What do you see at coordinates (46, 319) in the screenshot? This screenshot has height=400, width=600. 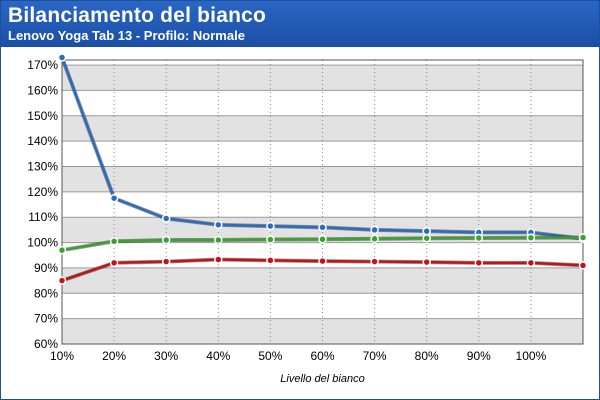 I see `y-tick-label: 70%` at bounding box center [46, 319].